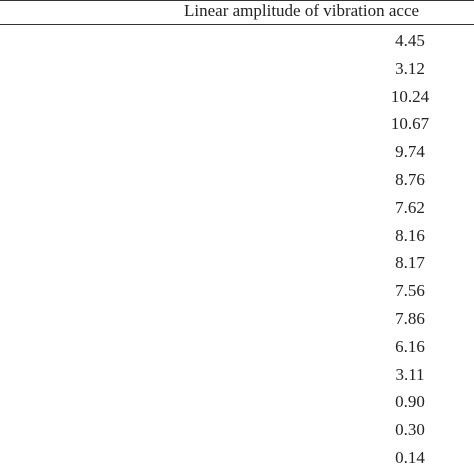  What do you see at coordinates (237, 24) in the screenshot?
I see `header-rule` at bounding box center [237, 24].